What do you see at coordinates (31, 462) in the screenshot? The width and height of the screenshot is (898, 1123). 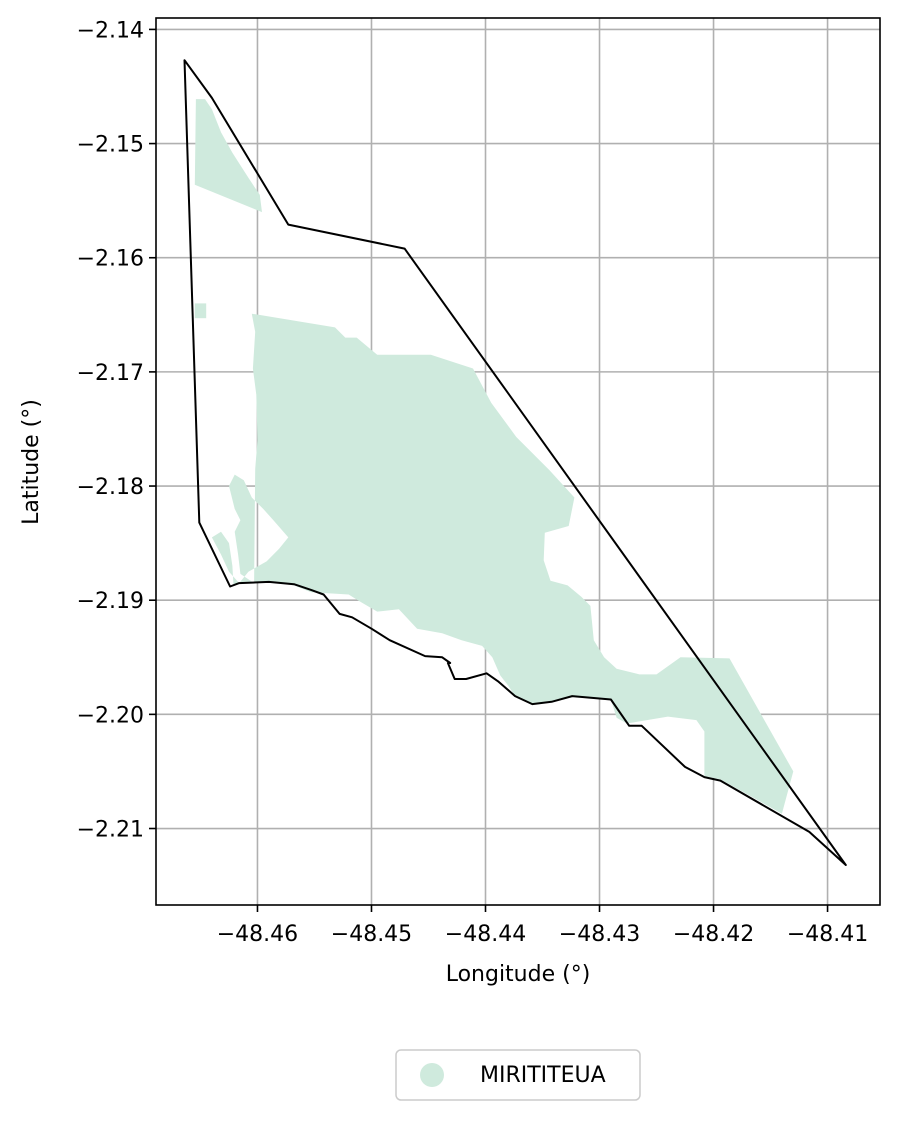 I see `y-axis-label: Latitude (°)` at bounding box center [31, 462].